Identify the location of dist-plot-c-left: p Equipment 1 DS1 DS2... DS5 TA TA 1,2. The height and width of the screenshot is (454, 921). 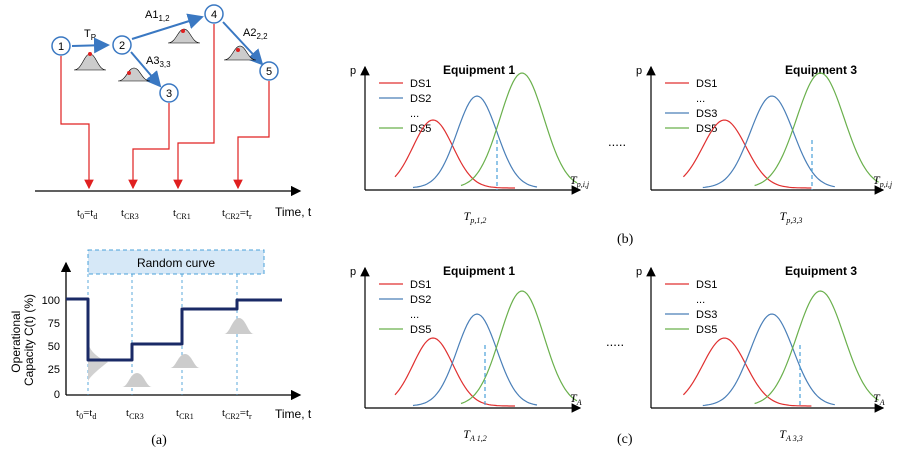
(466, 353).